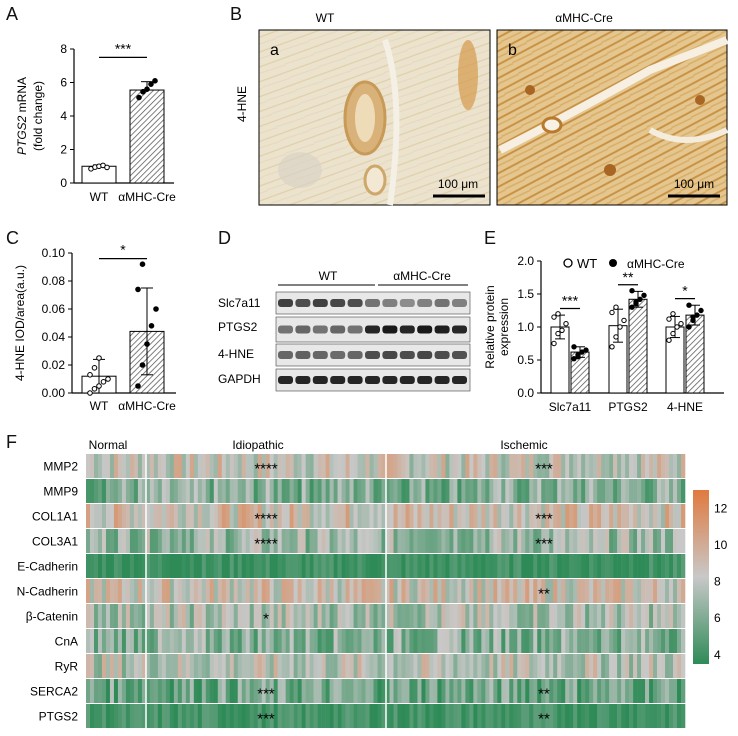 The height and width of the screenshot is (736, 738). What do you see at coordinates (236, 354) in the screenshot?
I see `blot-label-4hne: 4-HNE` at bounding box center [236, 354].